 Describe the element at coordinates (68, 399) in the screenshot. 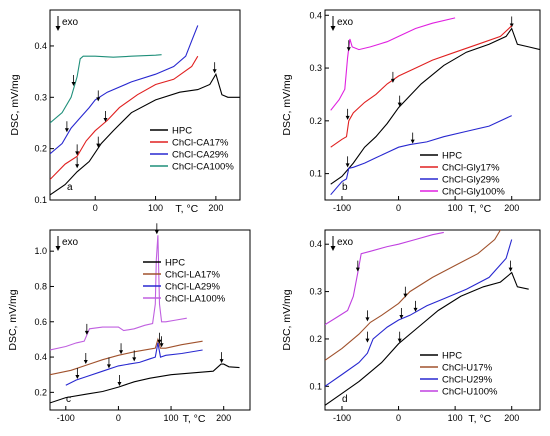

I see `panel-label: c` at that location.